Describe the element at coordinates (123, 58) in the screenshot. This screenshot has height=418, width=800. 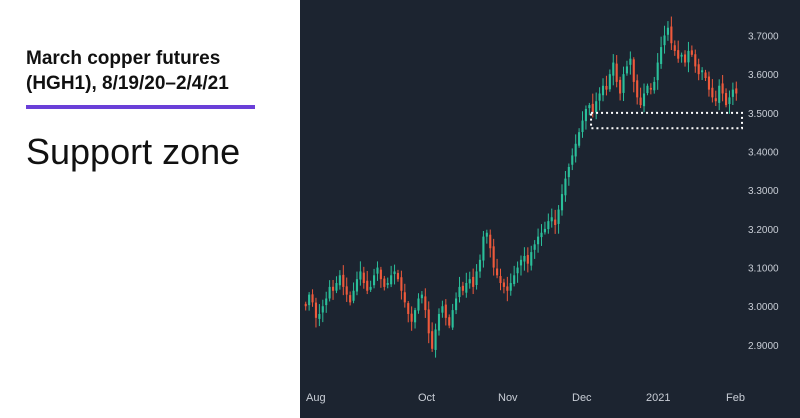
I see `title-line-1: March copper futures` at that location.